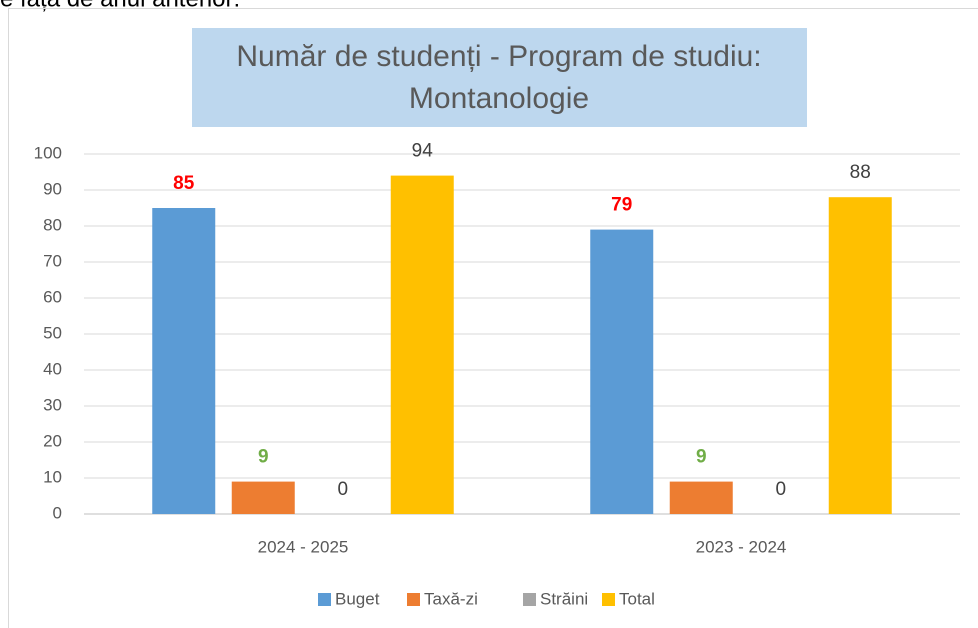 The image size is (978, 628). Describe the element at coordinates (184, 183) in the screenshot. I see `data-label: 85` at that location.